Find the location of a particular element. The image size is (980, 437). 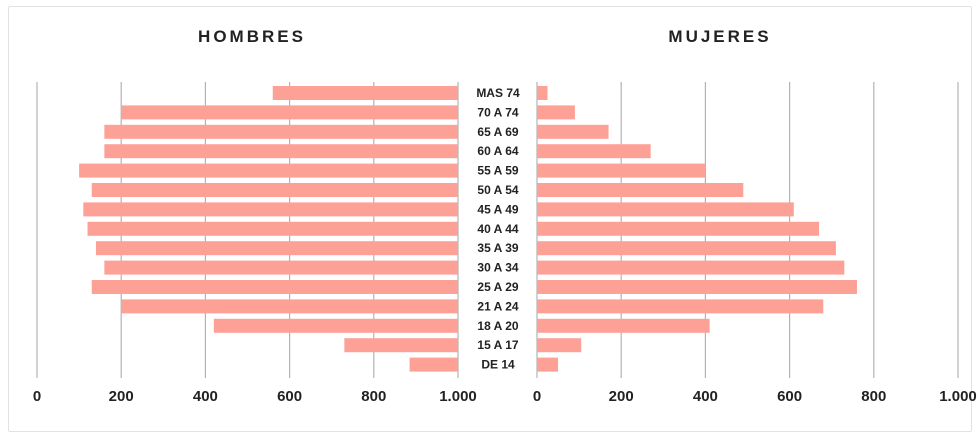

age-group-label: 65 A 69 is located at coordinates (497, 132).